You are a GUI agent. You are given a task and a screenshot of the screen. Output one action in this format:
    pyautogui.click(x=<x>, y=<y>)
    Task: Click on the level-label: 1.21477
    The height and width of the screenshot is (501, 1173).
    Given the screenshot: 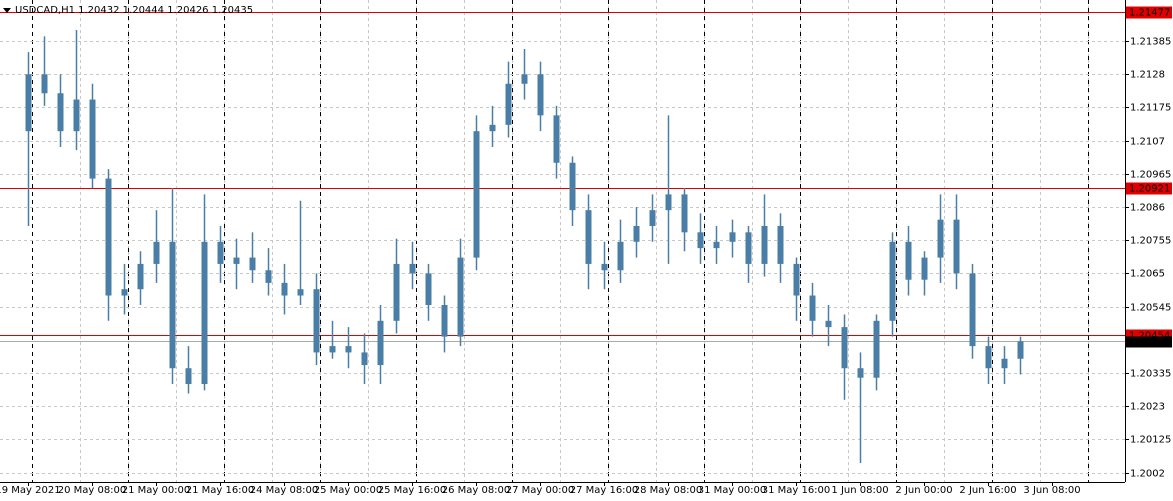 What is the action you would take?
    pyautogui.click(x=1149, y=13)
    